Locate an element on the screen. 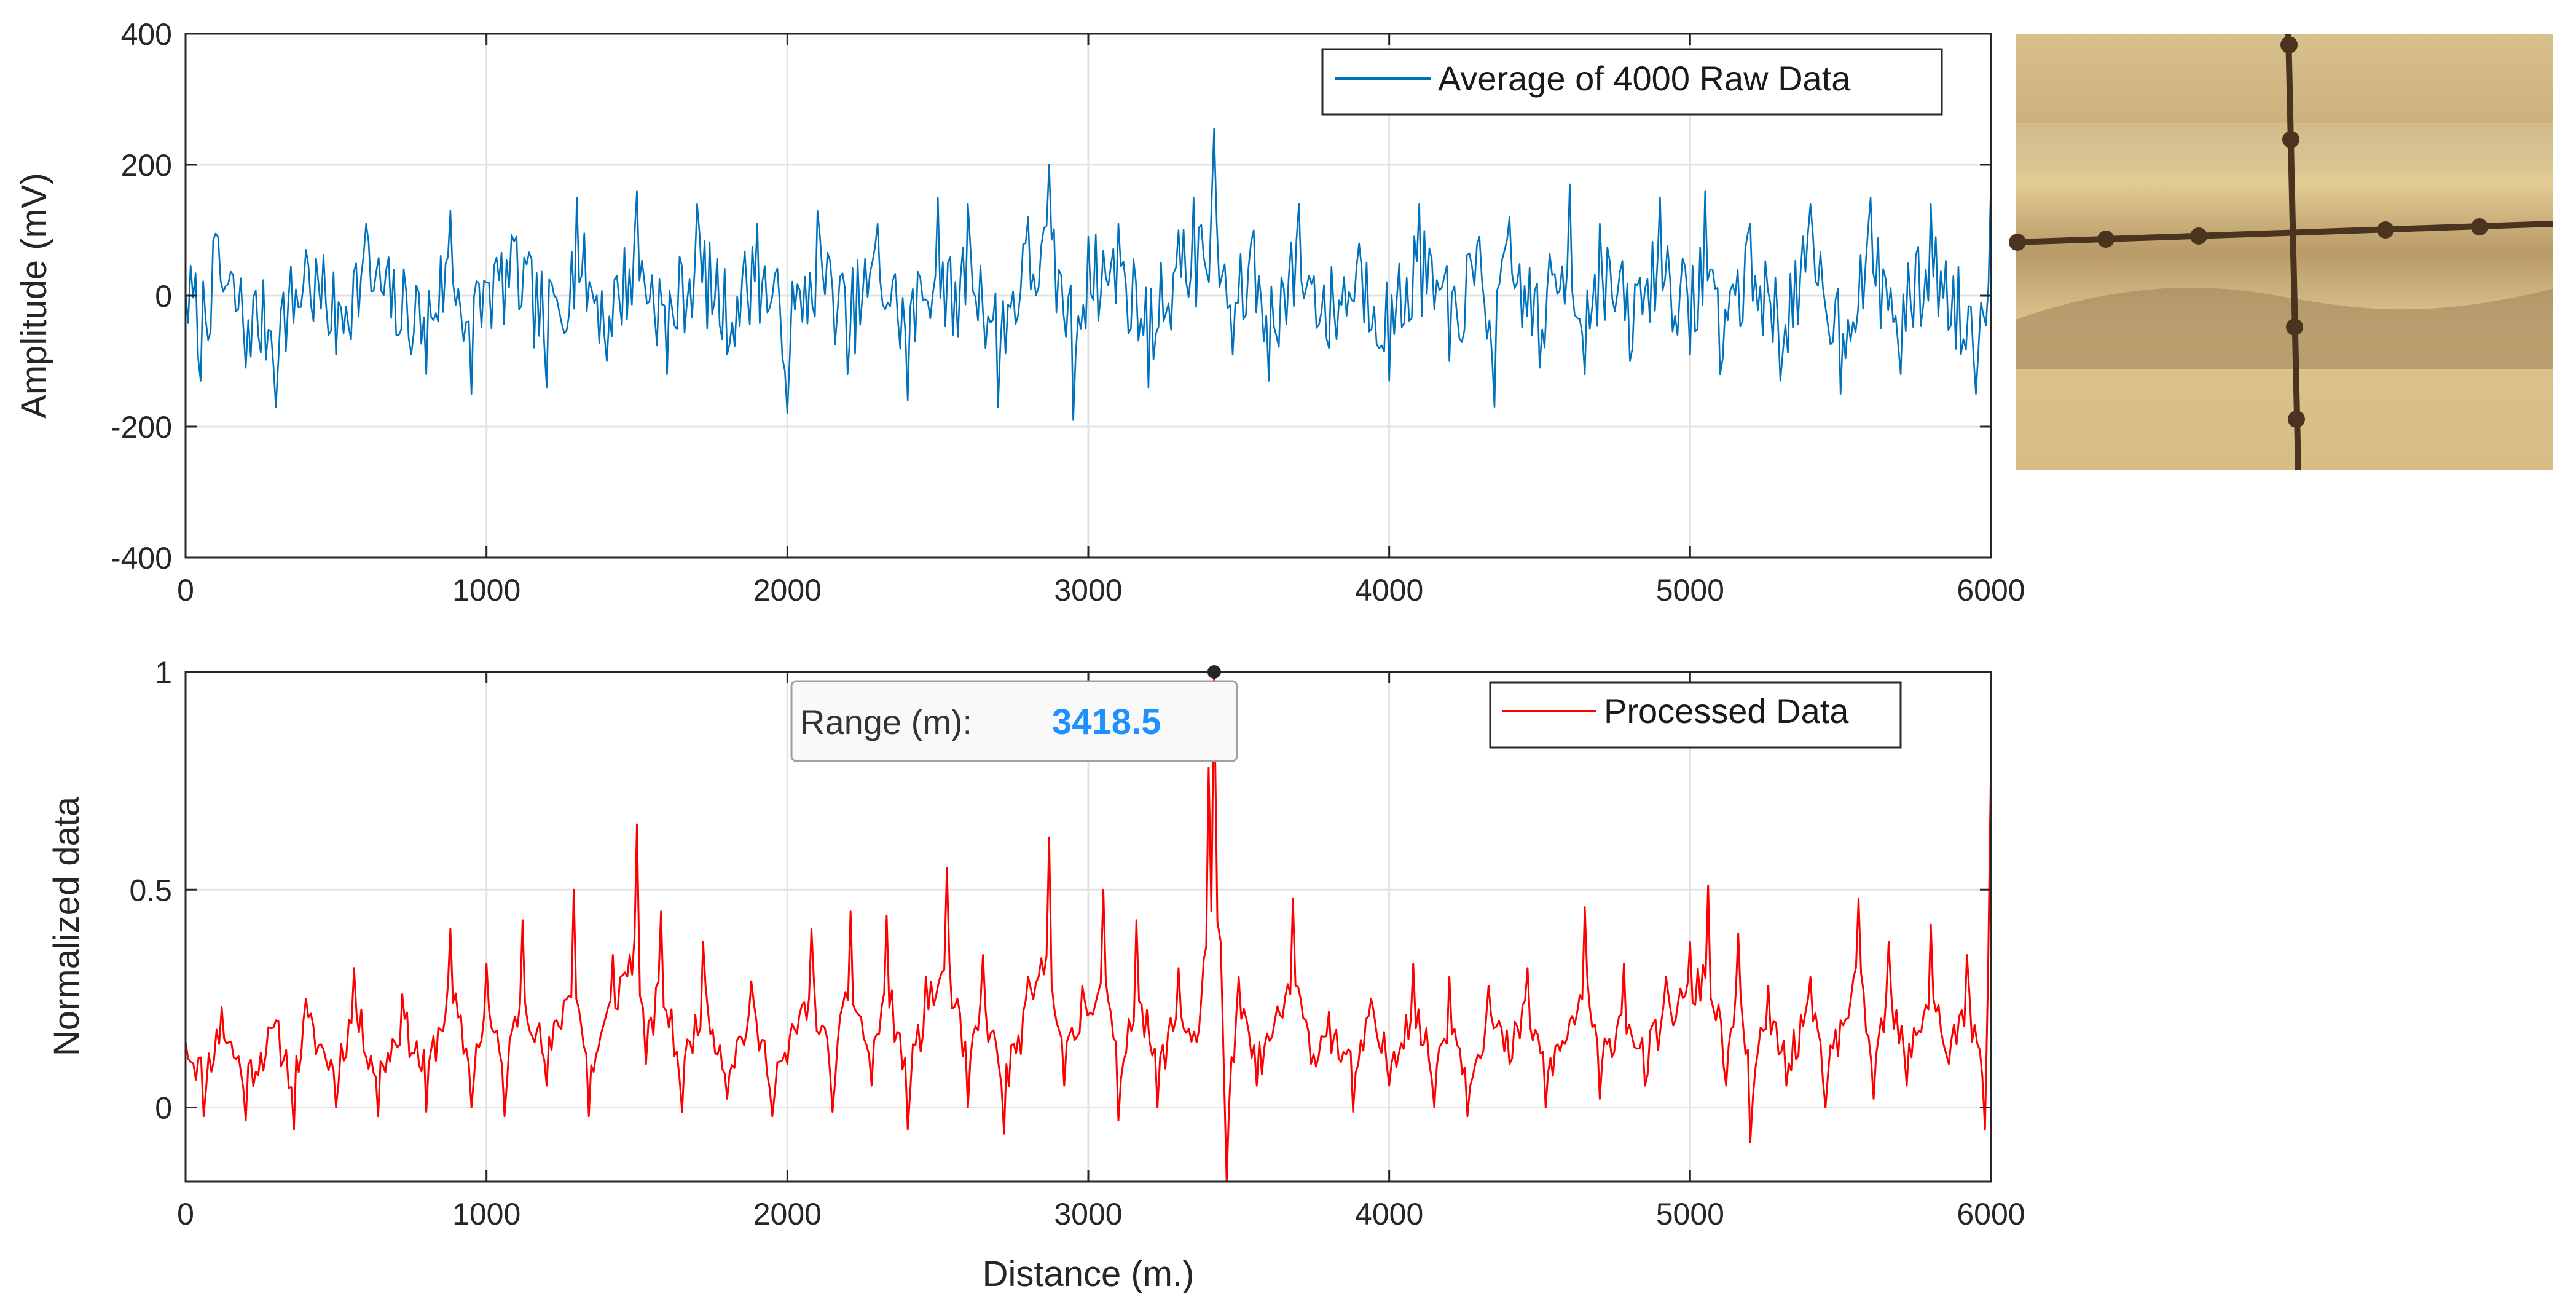  top-y-axis-title: Amplitude (mV) is located at coordinates (34, 296).